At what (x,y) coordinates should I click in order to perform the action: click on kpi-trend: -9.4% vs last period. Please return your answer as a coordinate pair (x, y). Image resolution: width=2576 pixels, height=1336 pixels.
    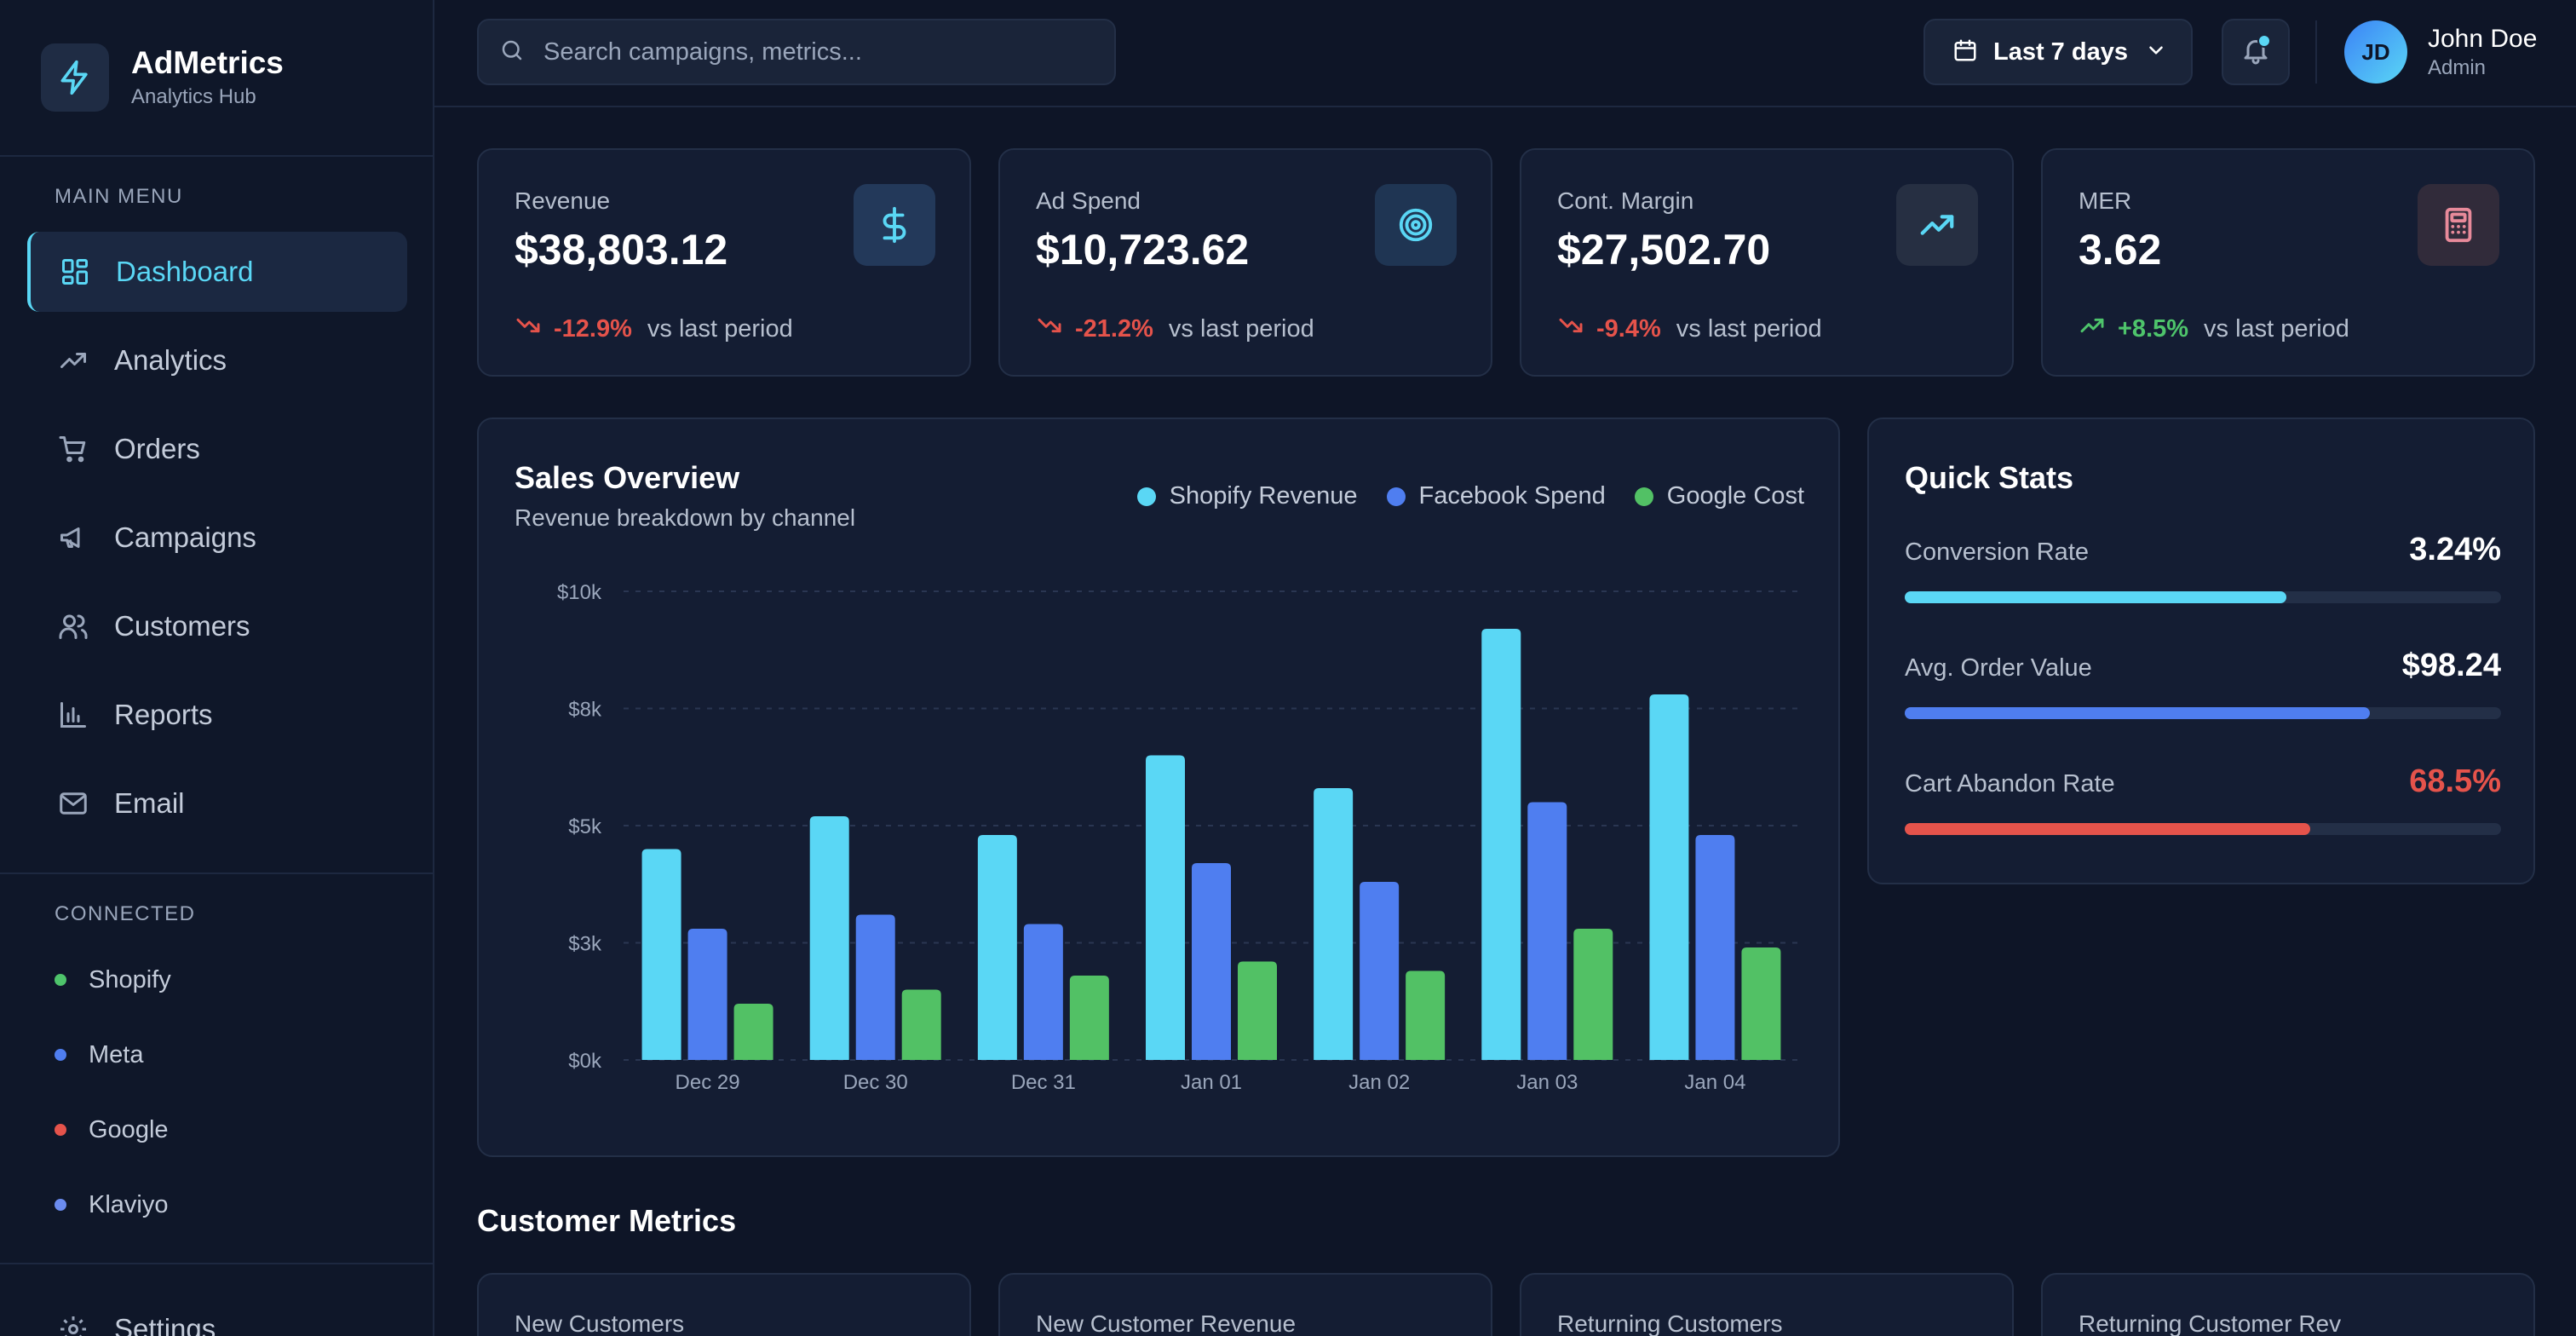
    Looking at the image, I should click on (1690, 329).